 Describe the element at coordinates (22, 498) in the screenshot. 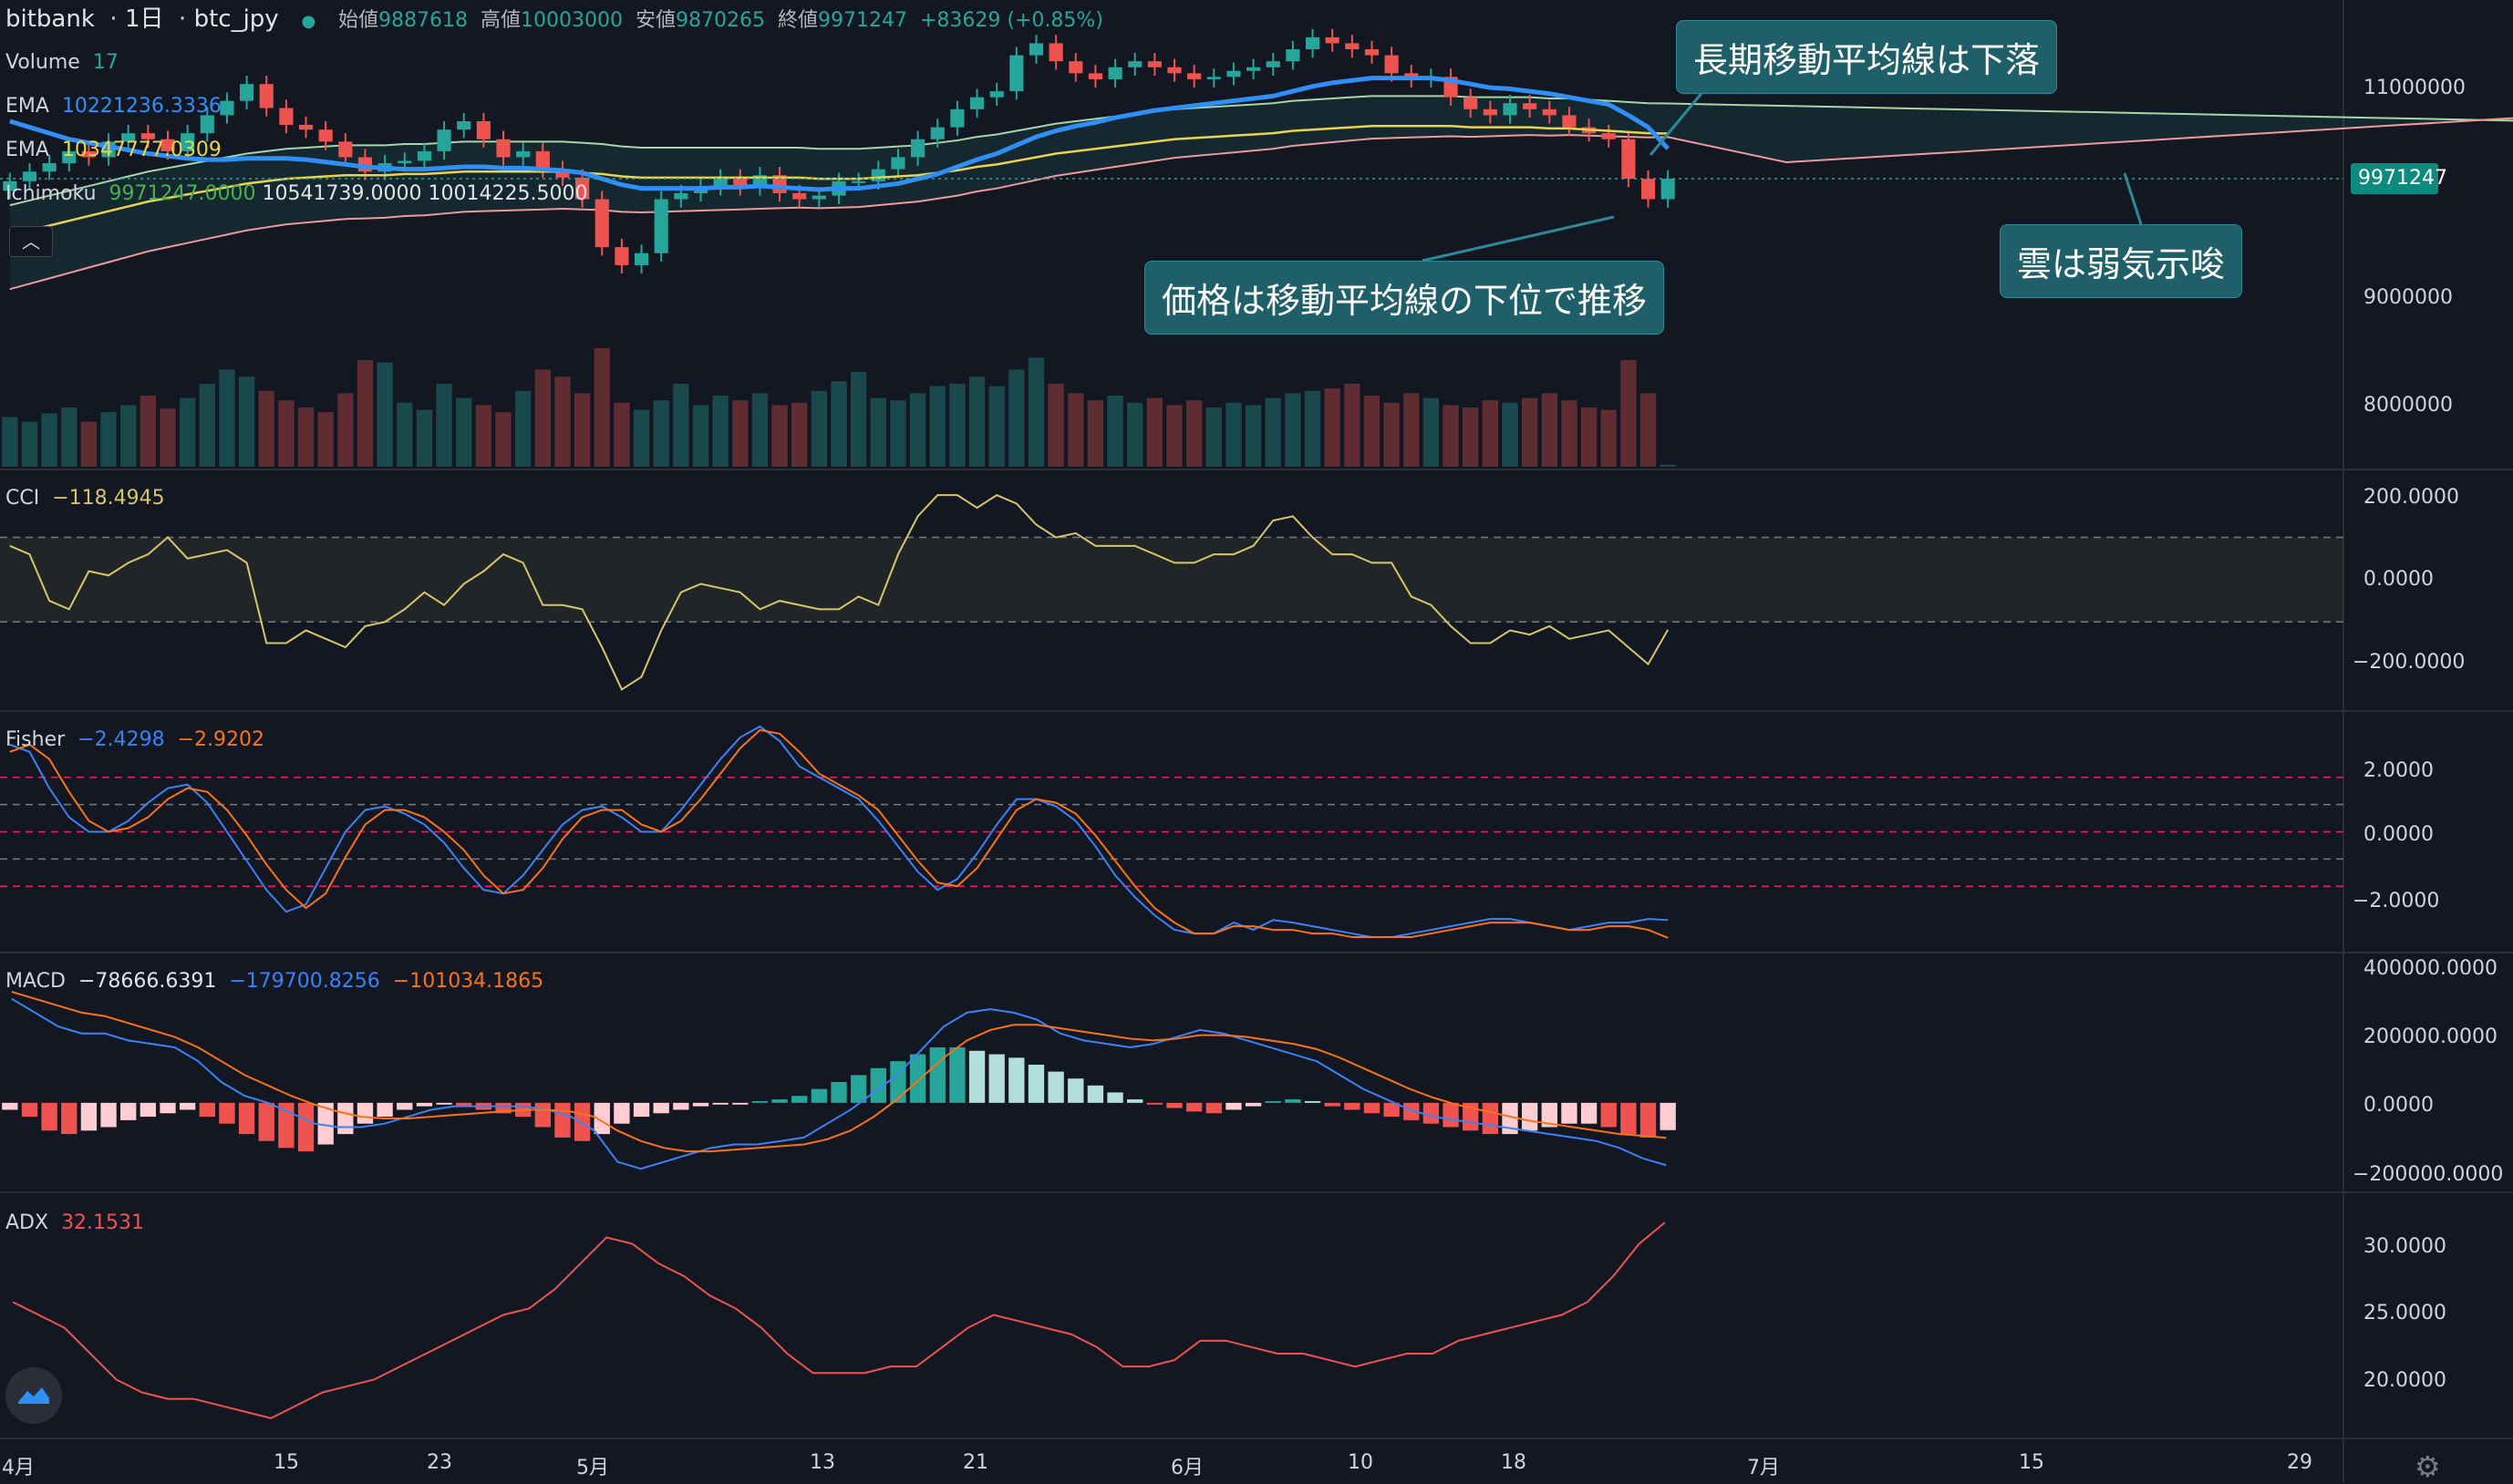

I see `cci-label: CCI` at that location.